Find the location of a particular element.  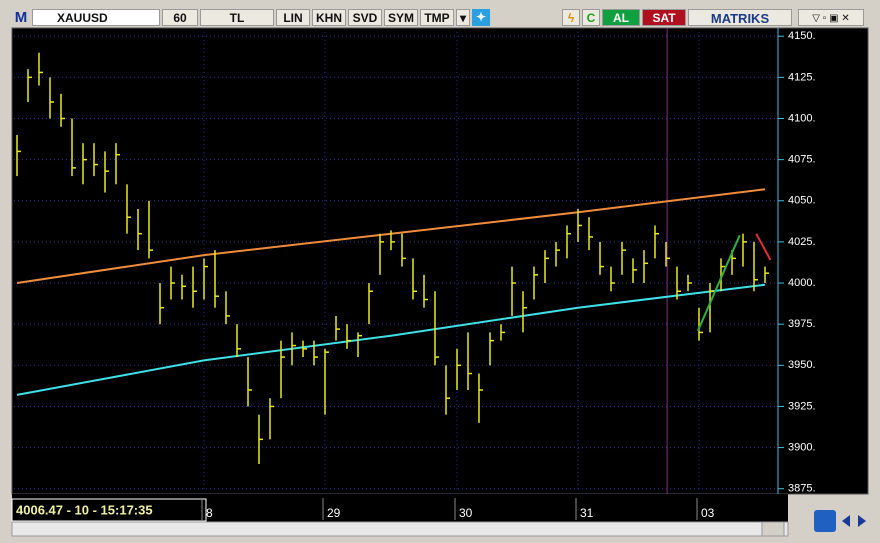

y-tick-label: 4050. is located at coordinates (802, 201).